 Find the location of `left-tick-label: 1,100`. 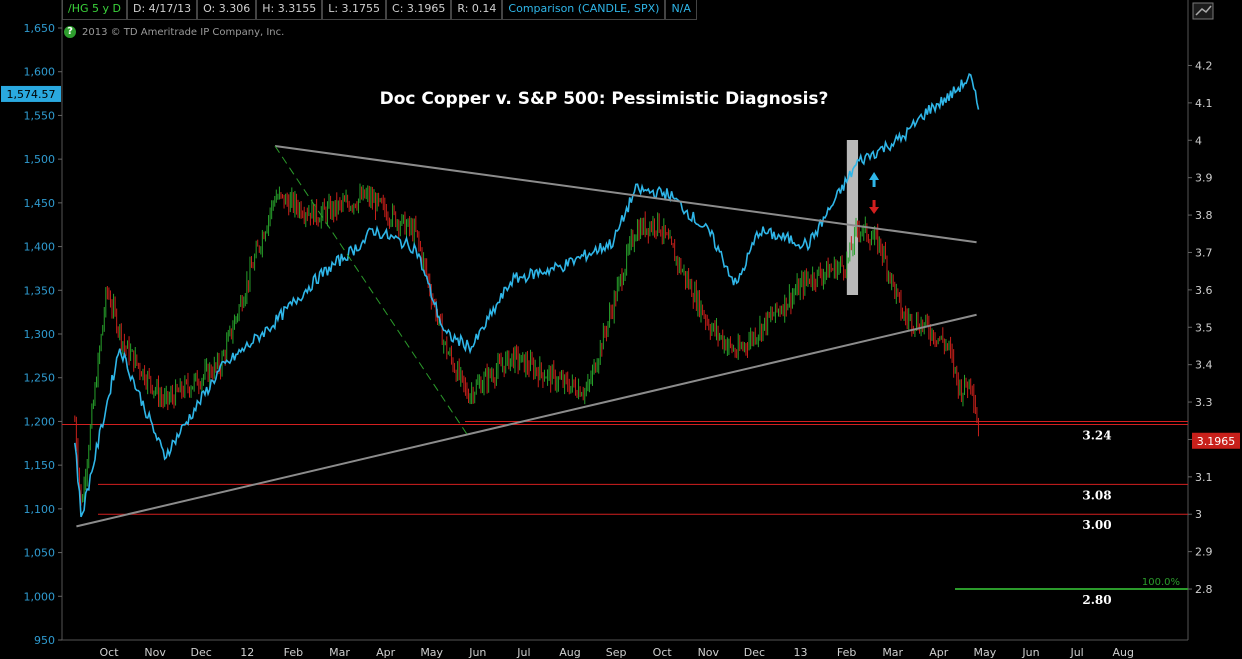

left-tick-label: 1,100 is located at coordinates (40, 509).